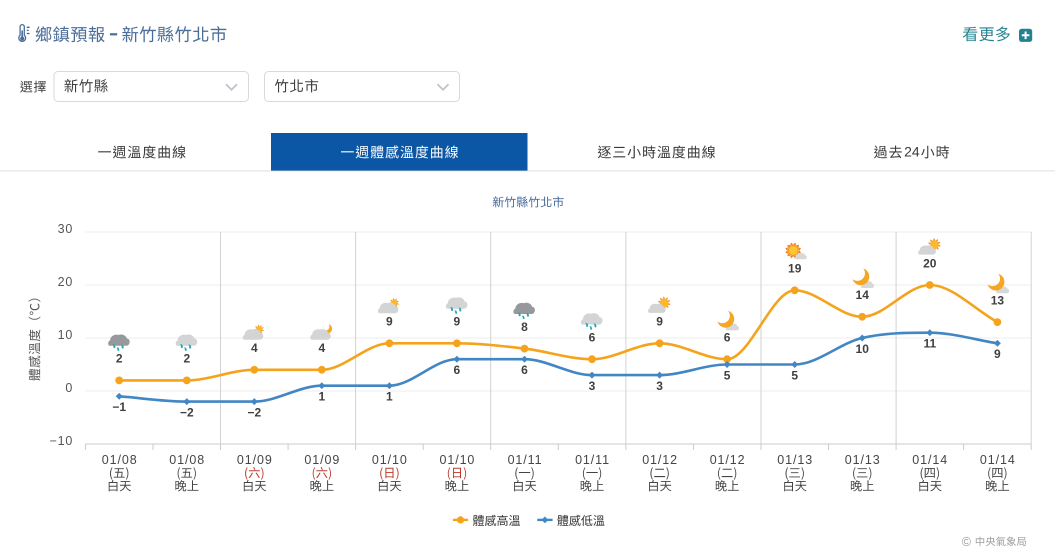  Describe the element at coordinates (119, 407) in the screenshot. I see `svg-text: −1` at that location.